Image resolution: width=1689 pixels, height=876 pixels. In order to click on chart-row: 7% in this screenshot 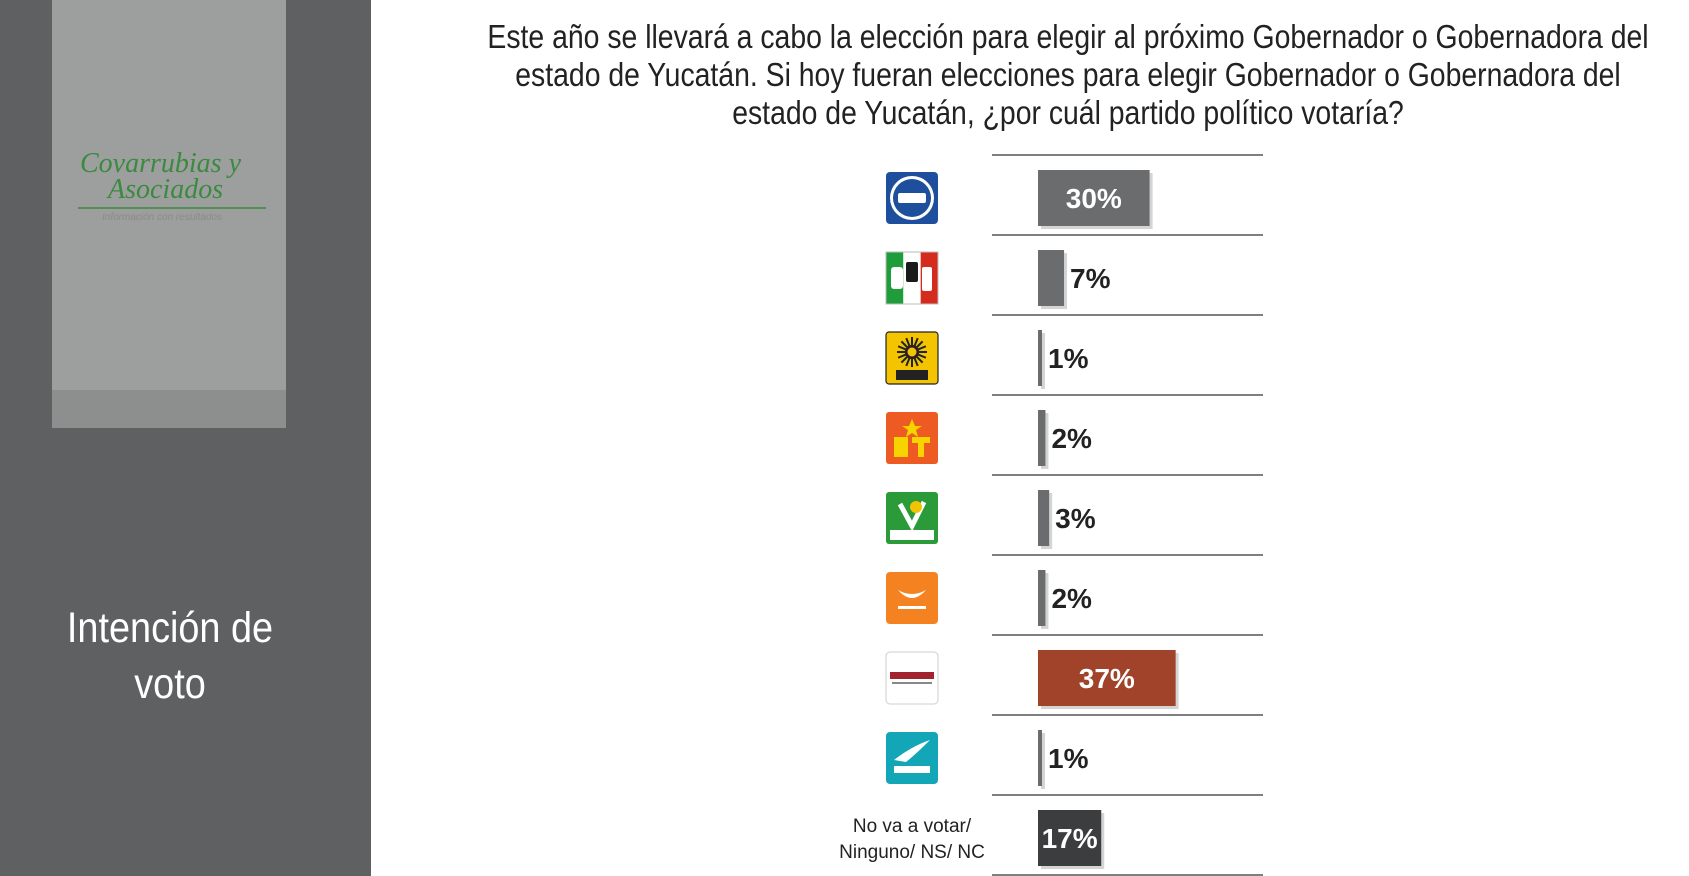, I will do `click(998, 279)`.